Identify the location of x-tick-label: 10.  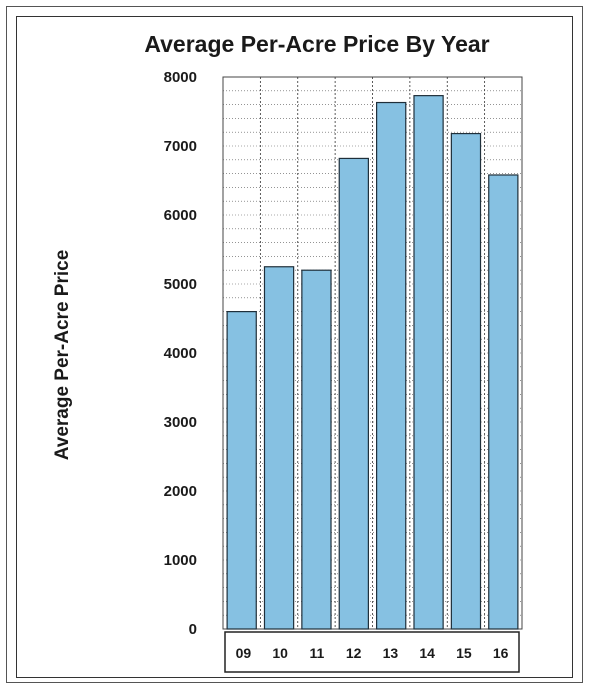
(280, 653).